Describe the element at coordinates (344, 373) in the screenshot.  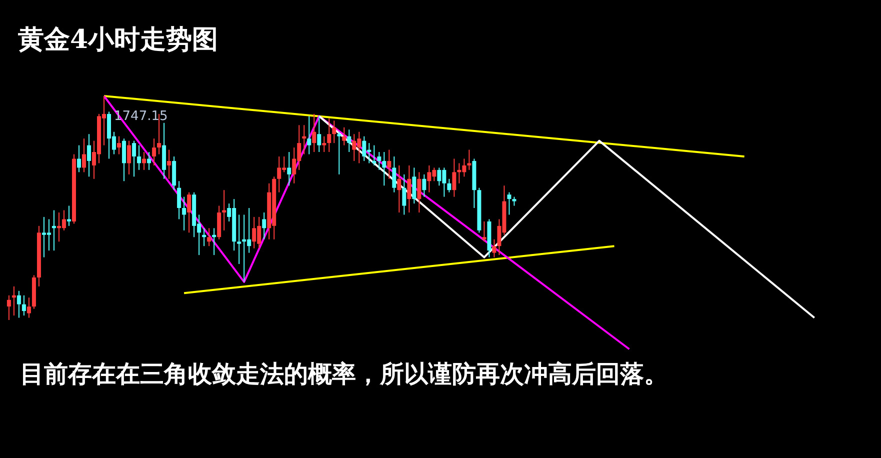
I see `text: 目前存在在三角收敛走法的概率，所以谨防再次冲高后回落。` at that location.